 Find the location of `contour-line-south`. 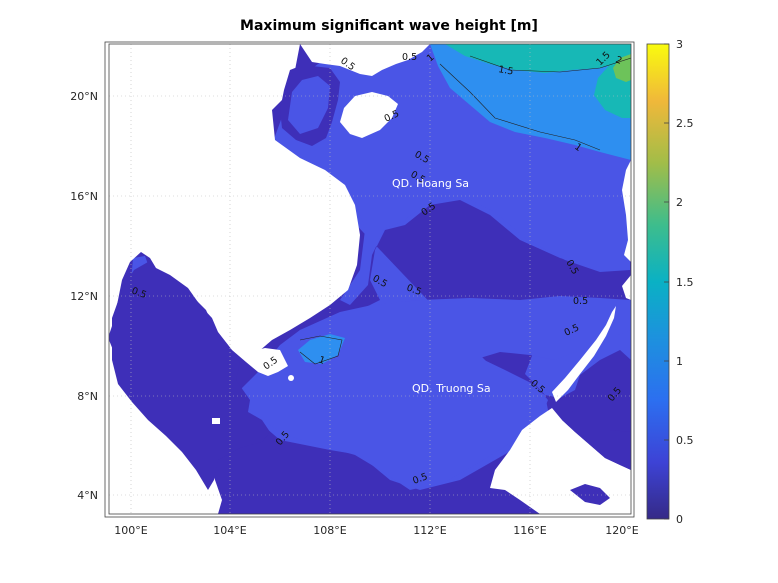

contour-line-south is located at coordinates (321, 350).